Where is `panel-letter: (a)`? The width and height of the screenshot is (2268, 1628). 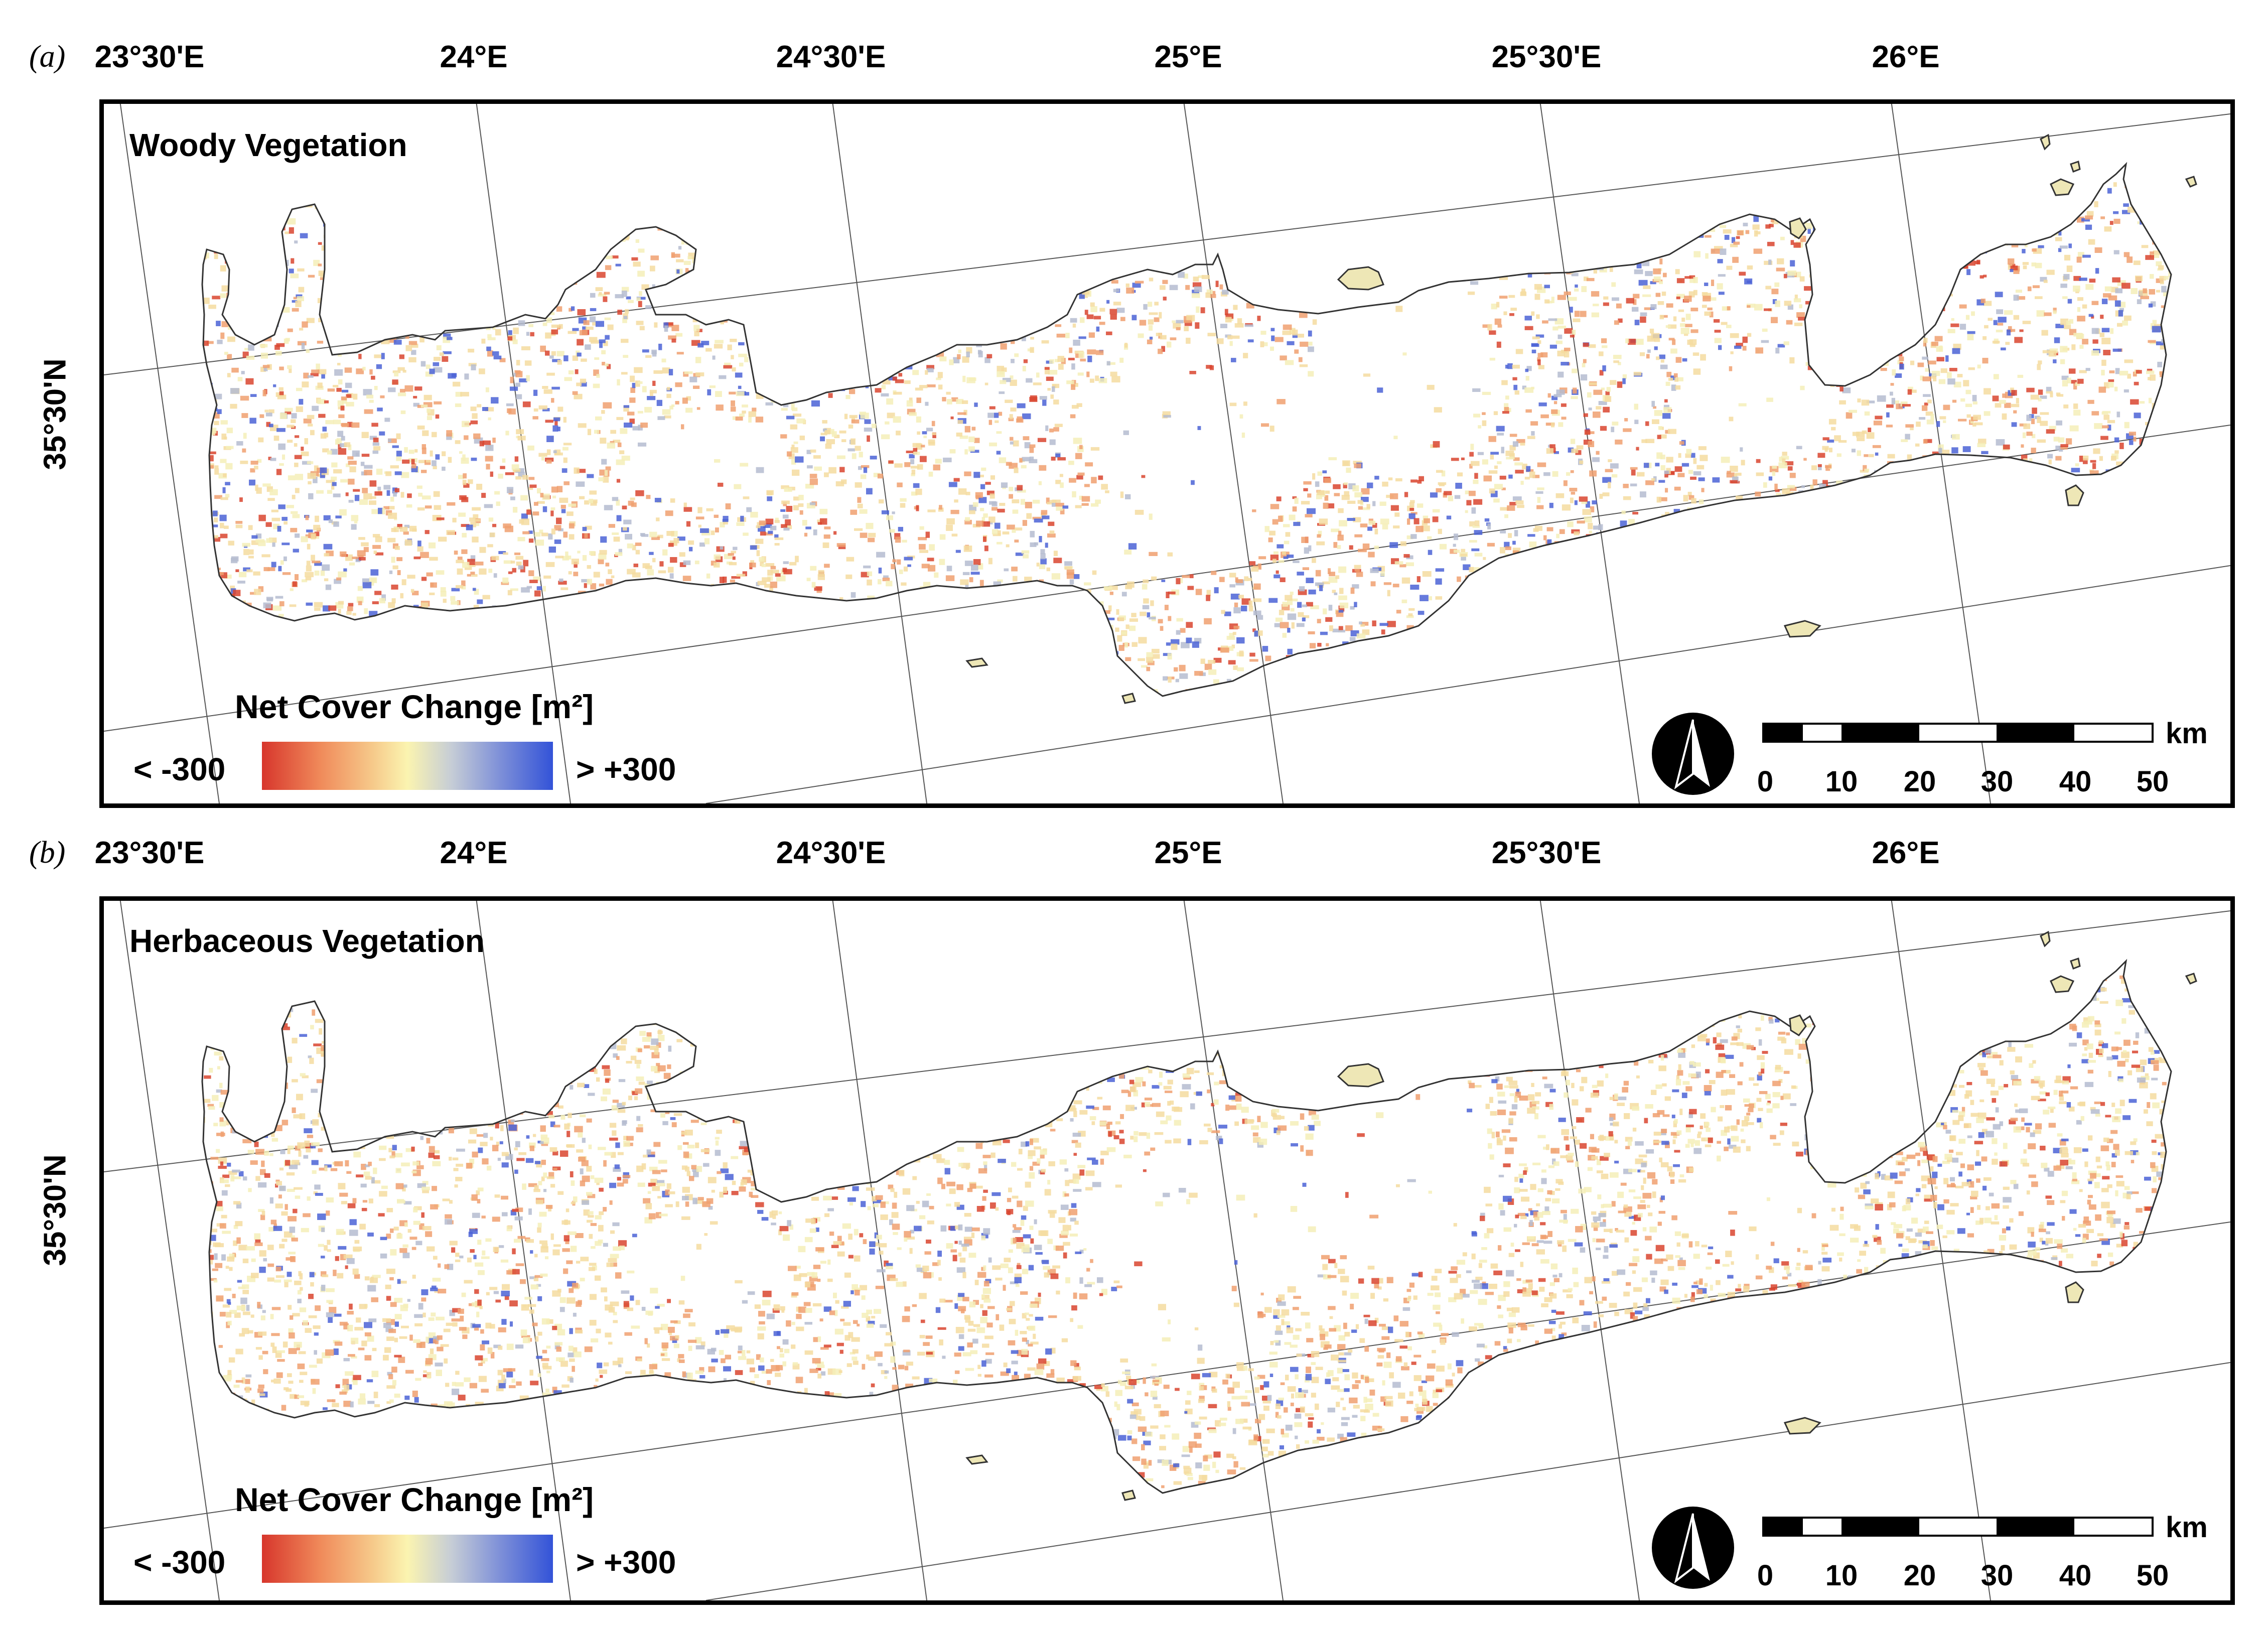 panel-letter: (a) is located at coordinates (47, 57).